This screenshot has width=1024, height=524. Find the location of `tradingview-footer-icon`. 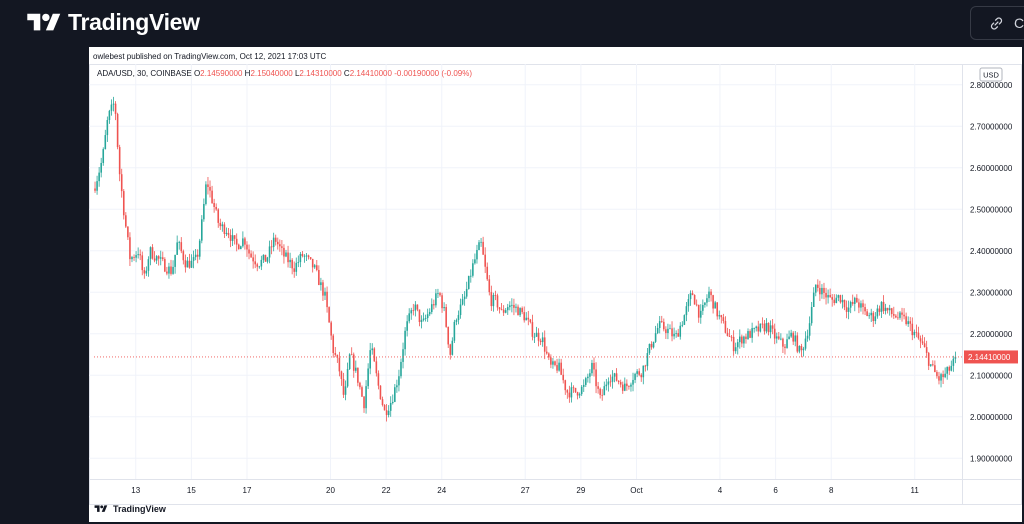

tradingview-footer-icon is located at coordinates (101, 508).